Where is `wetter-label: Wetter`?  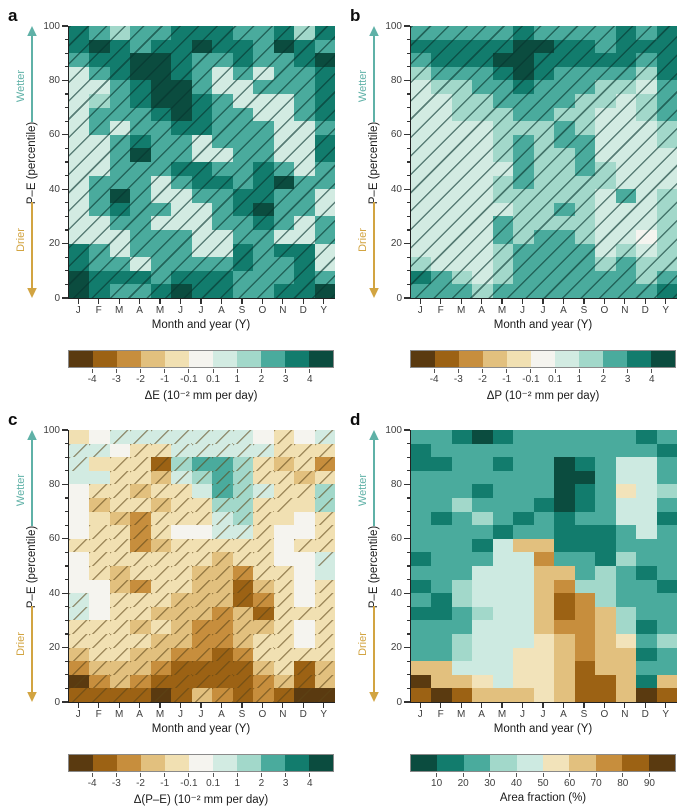
wetter-label: Wetter is located at coordinates (363, 490).